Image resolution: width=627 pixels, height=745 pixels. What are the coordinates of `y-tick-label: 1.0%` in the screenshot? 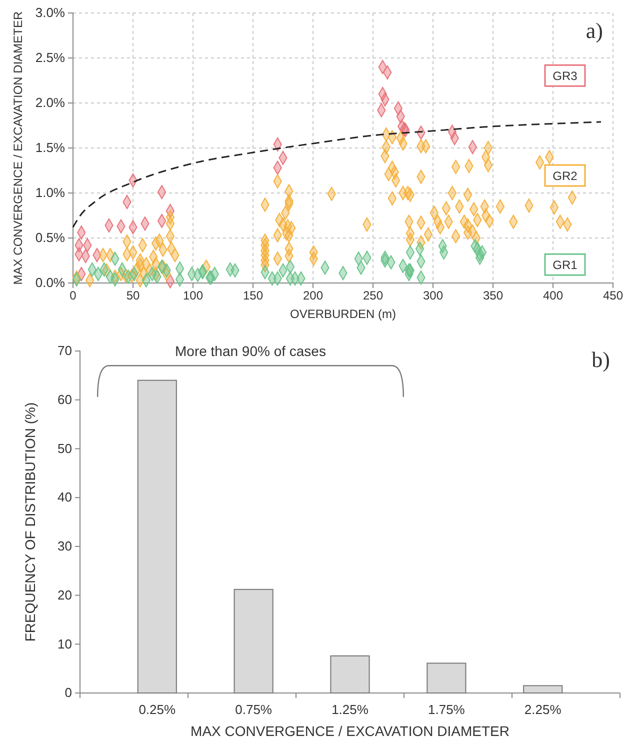 It's located at (50, 192).